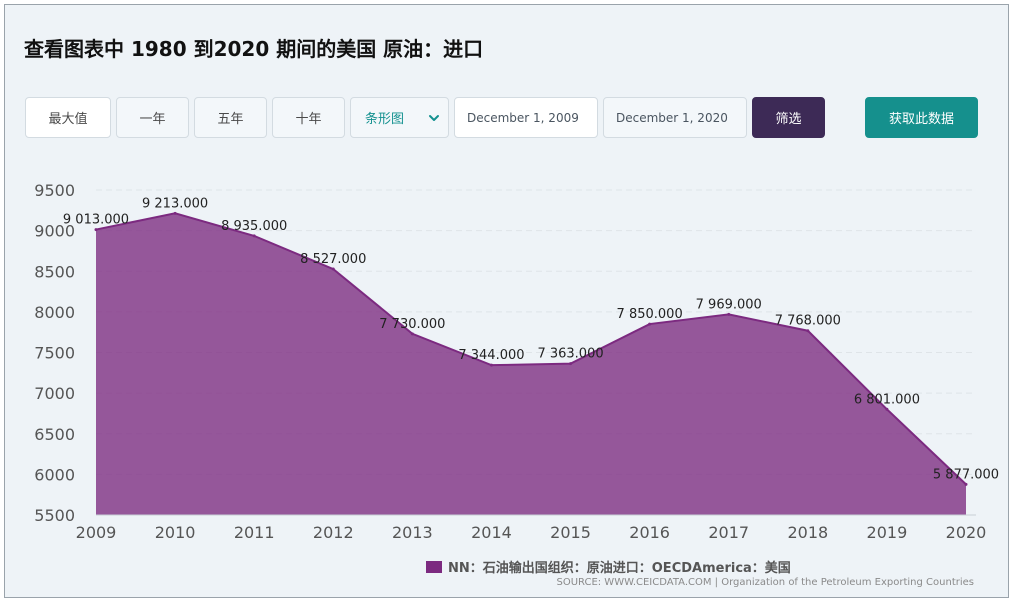 Image resolution: width=1015 pixels, height=604 pixels. Describe the element at coordinates (54, 271) in the screenshot. I see `y-tick-label: 8500` at that location.